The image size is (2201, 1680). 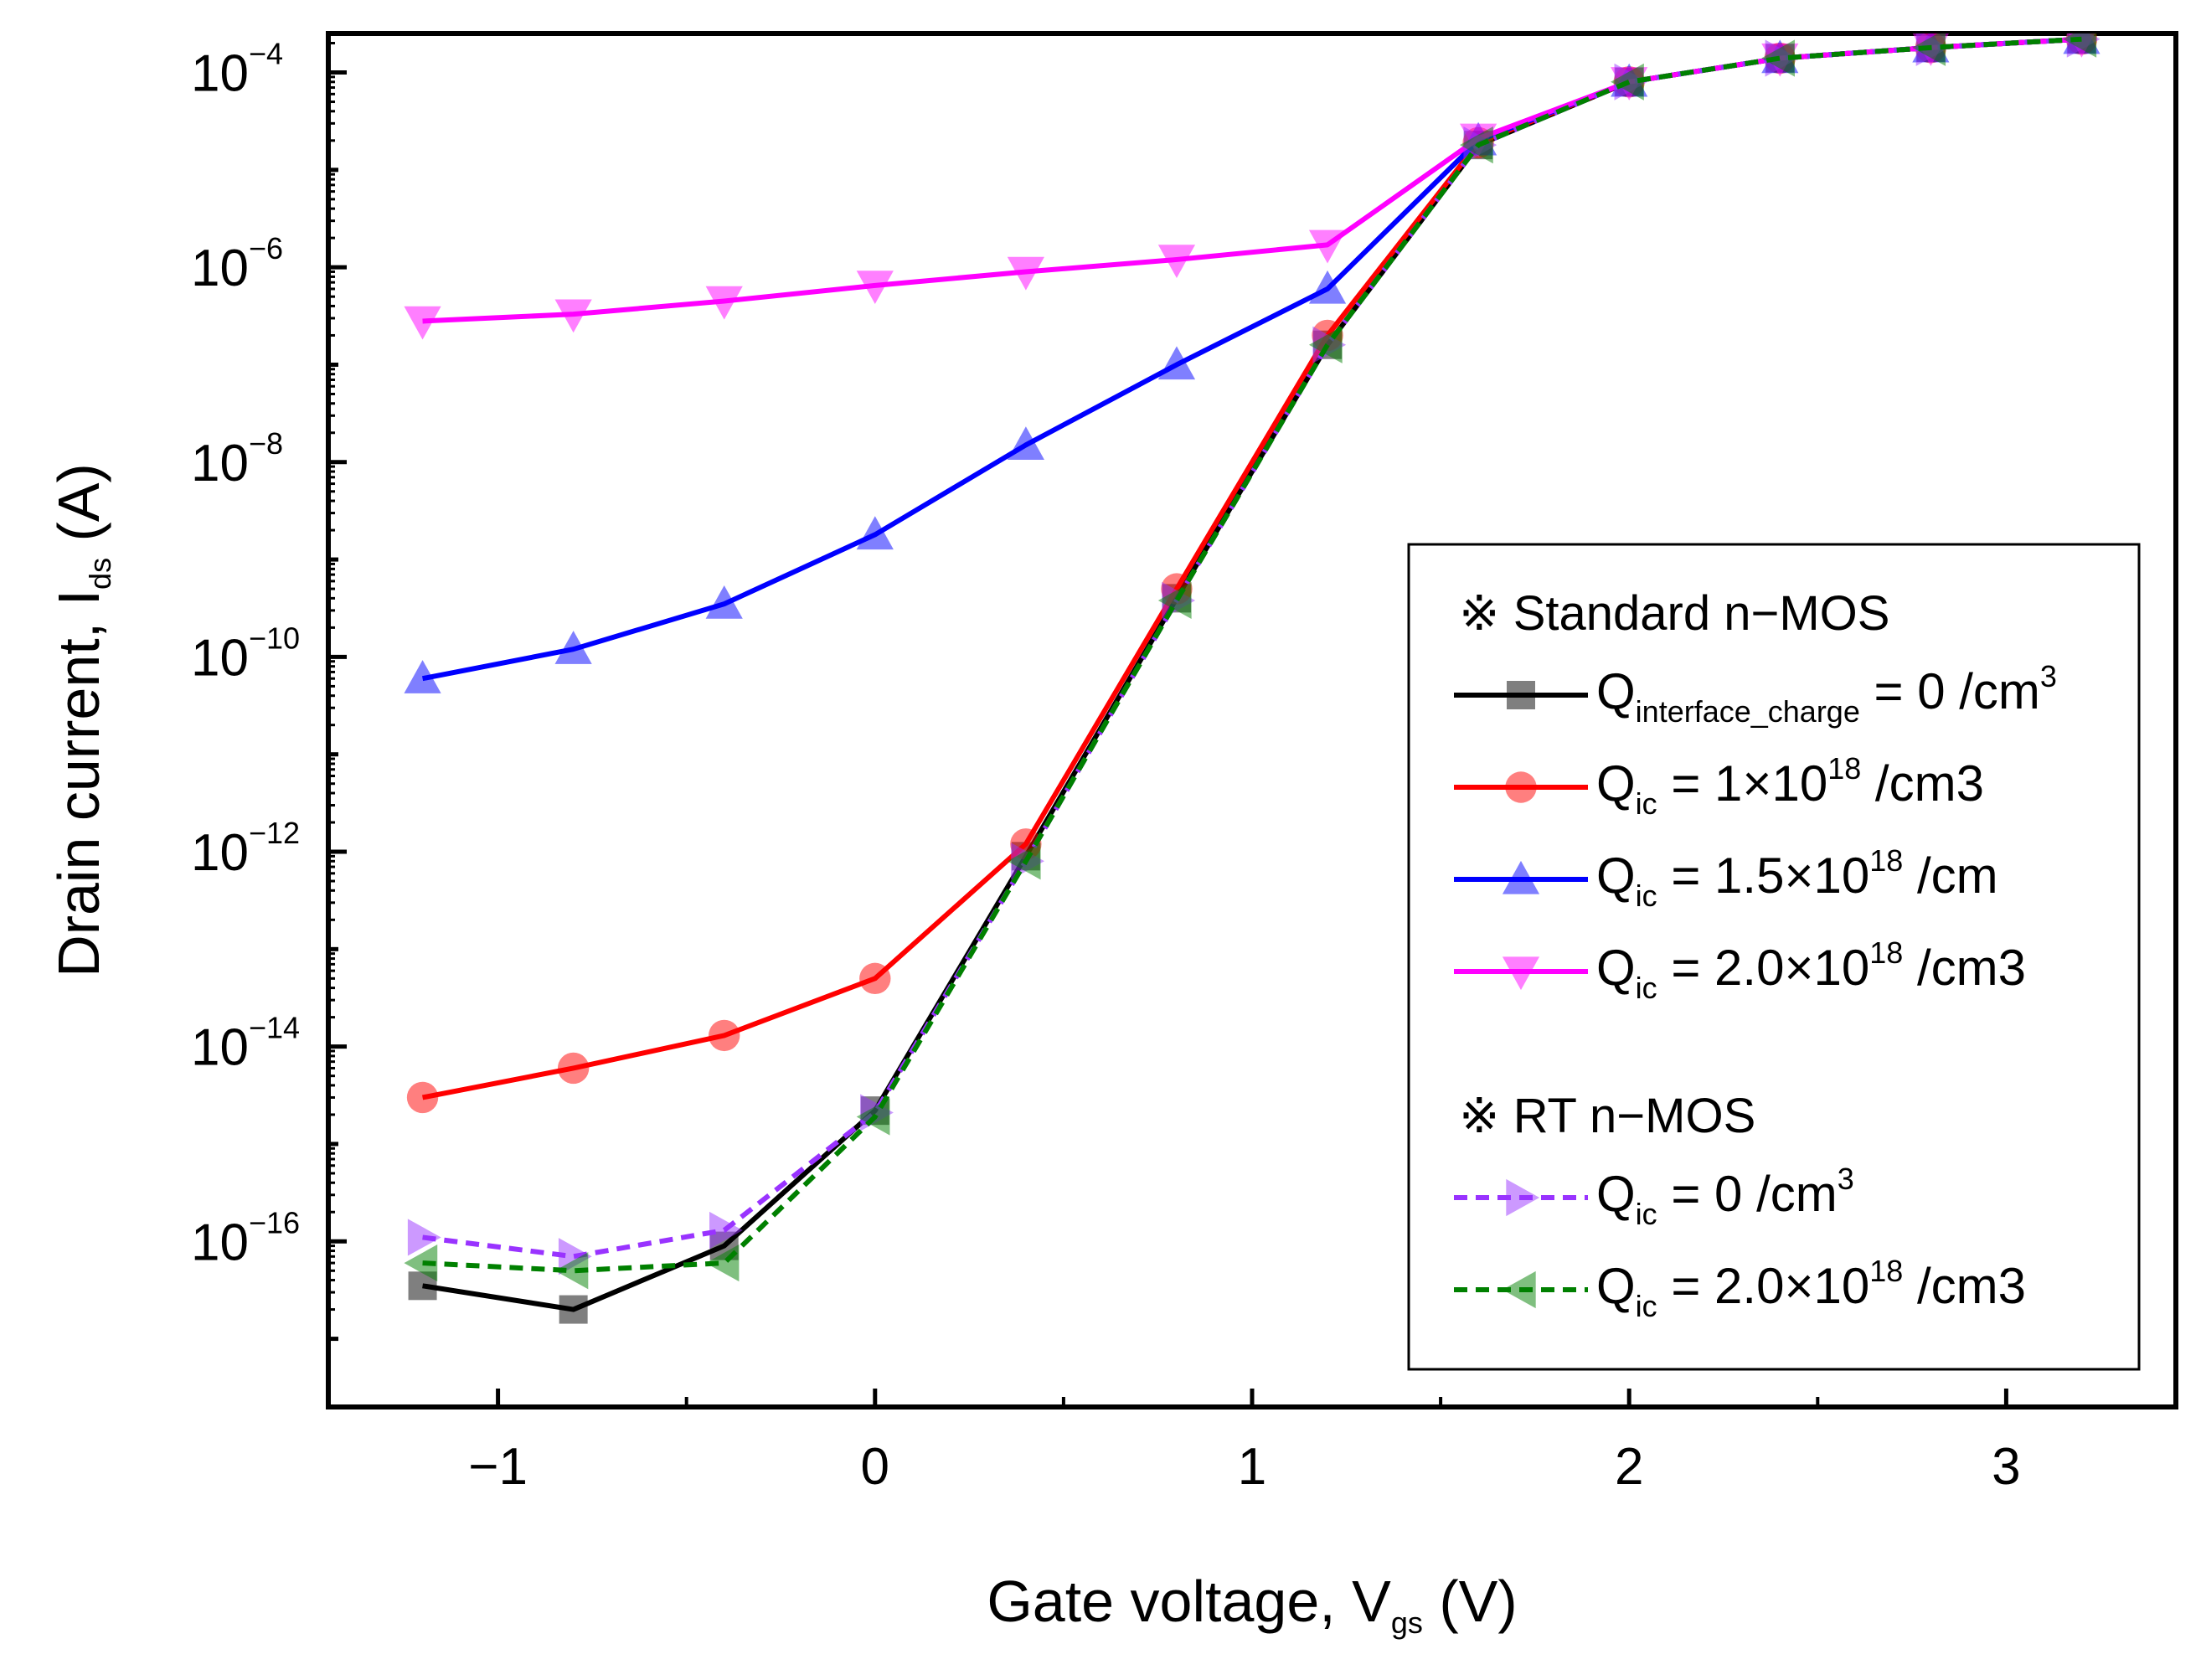 What do you see at coordinates (245, 1044) in the screenshot?
I see `y-tick-label: 10⁻¹⁴` at bounding box center [245, 1044].